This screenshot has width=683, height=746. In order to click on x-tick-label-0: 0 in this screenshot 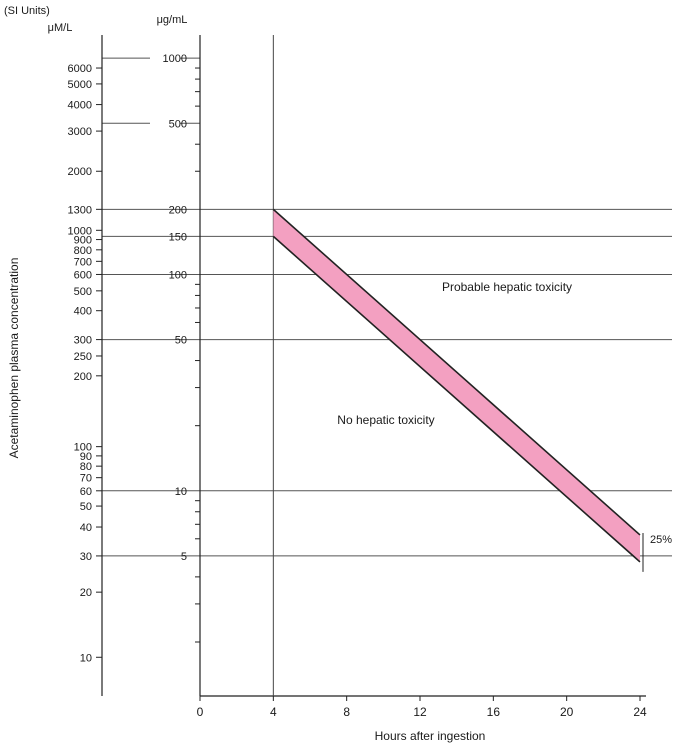, I will do `click(200, 712)`.